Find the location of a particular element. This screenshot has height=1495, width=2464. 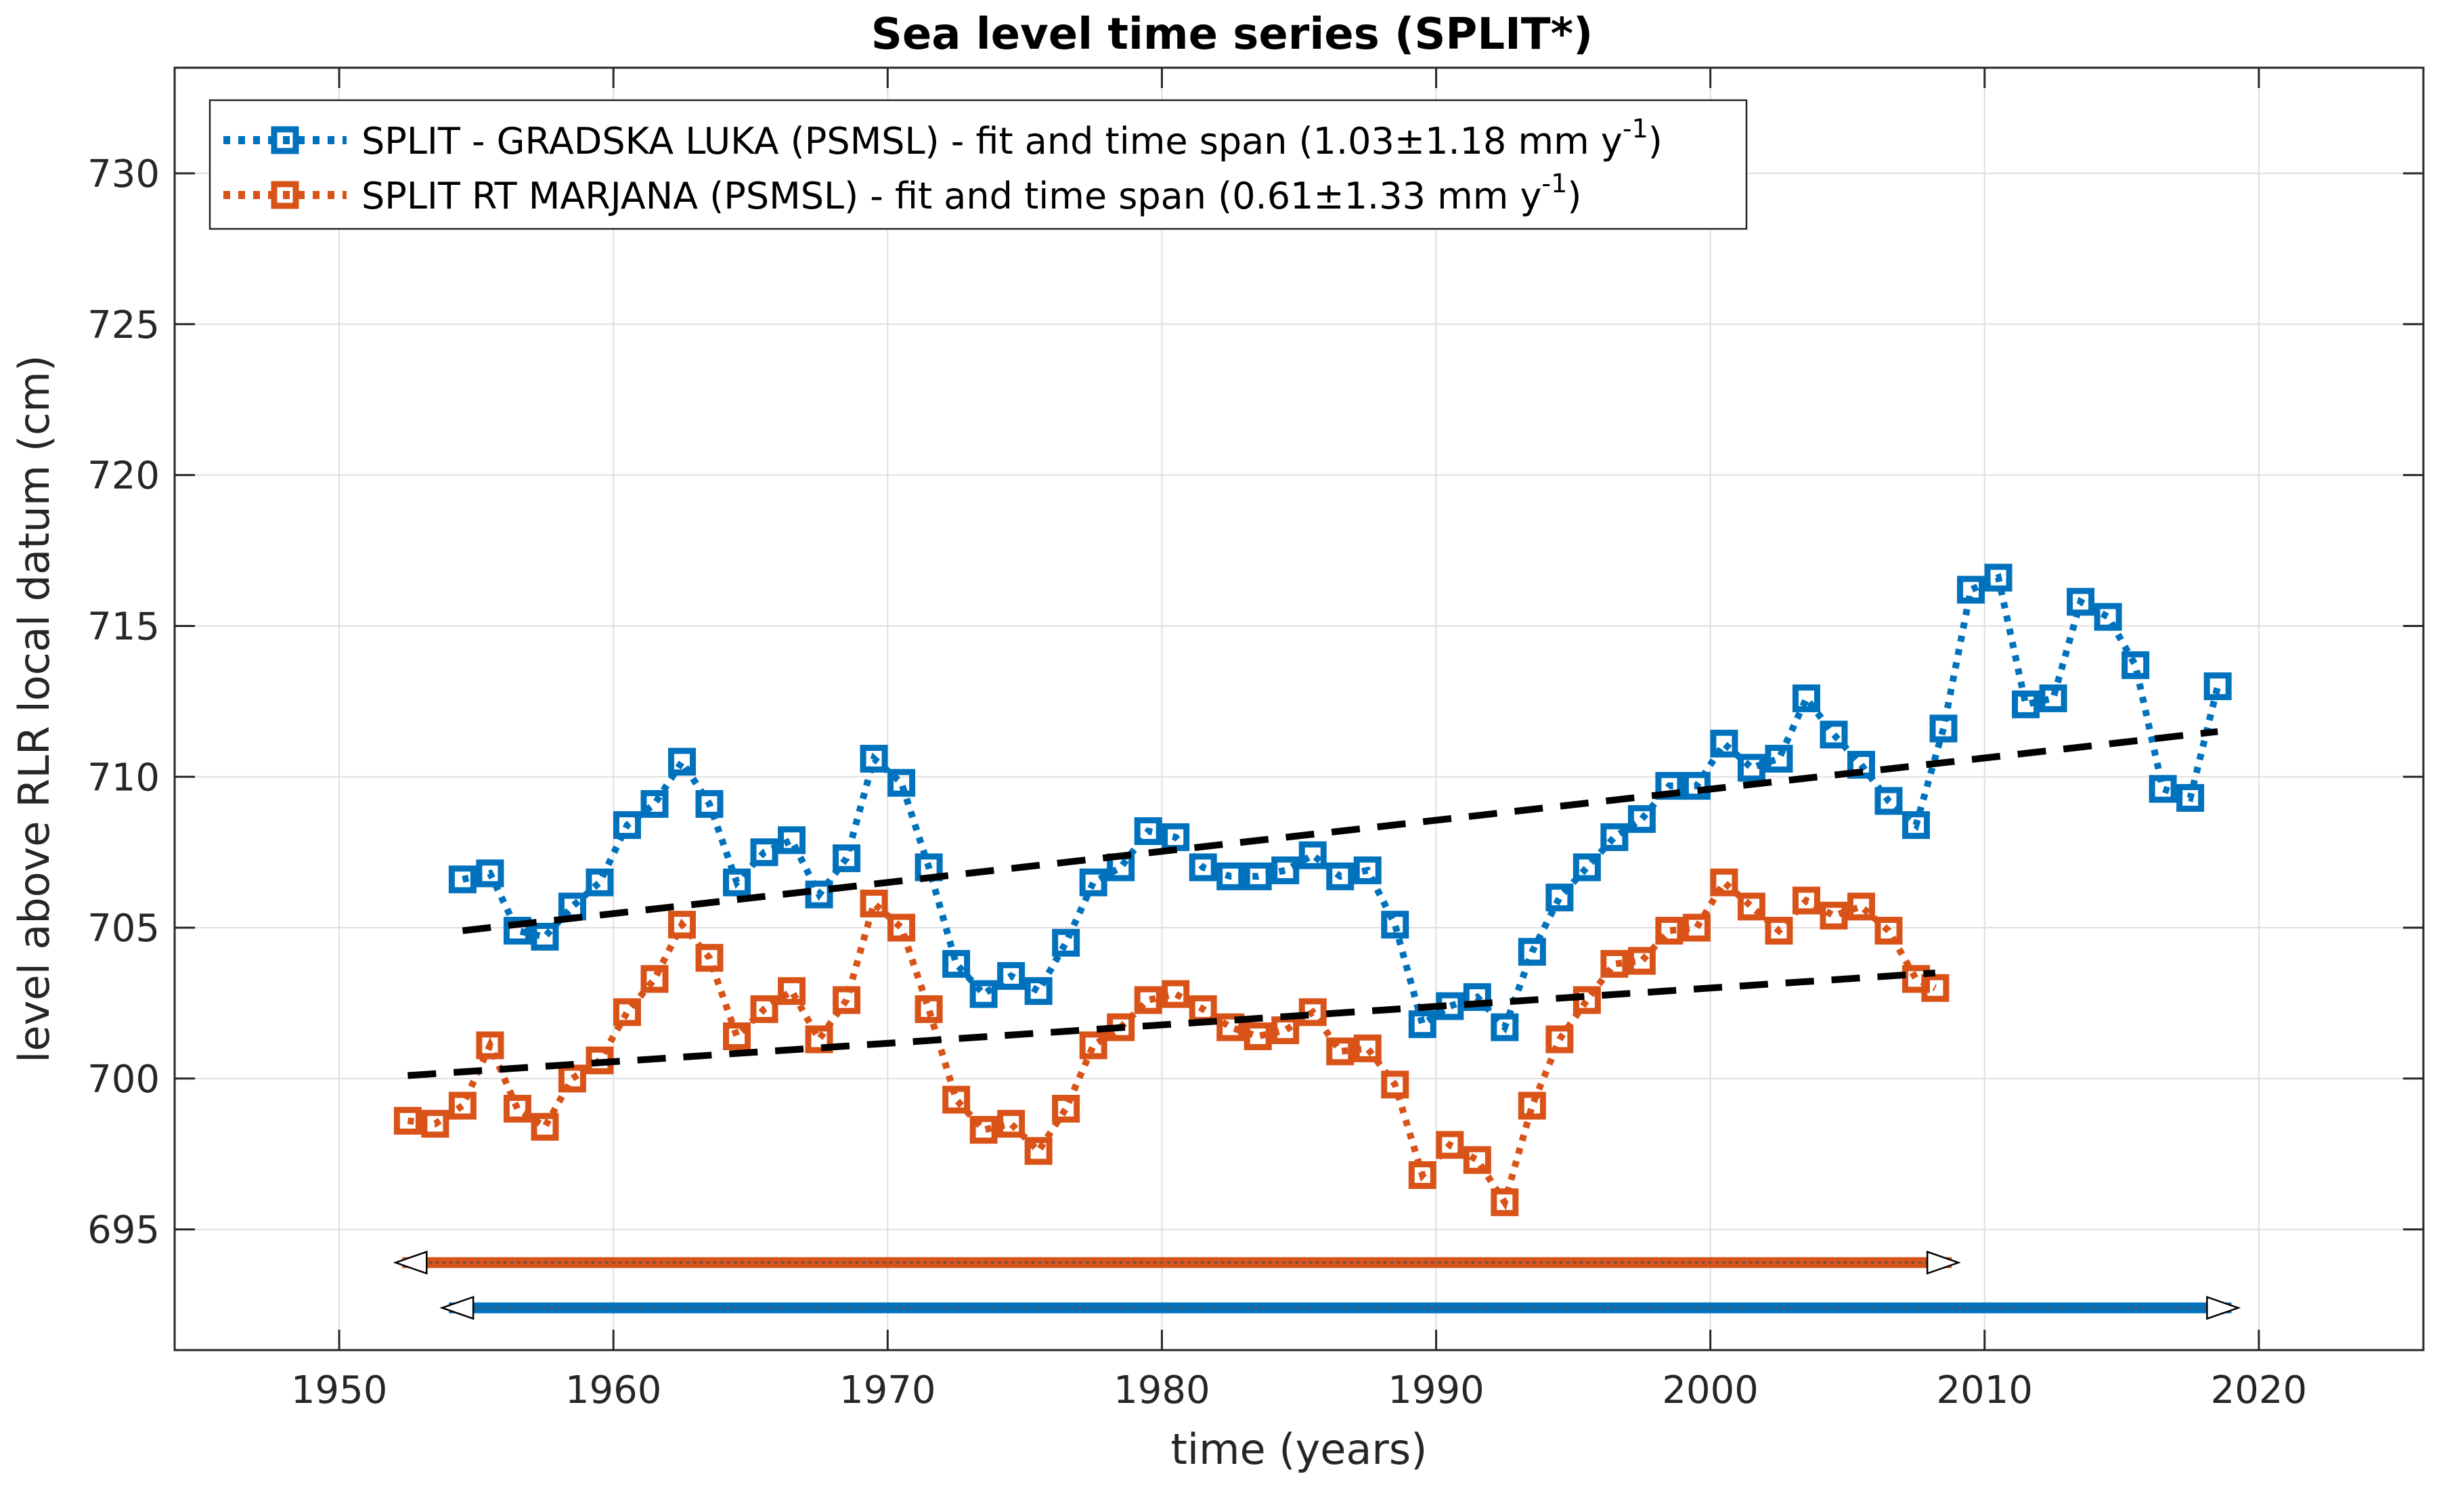

y-tick-label: 715 is located at coordinates (123, 627).